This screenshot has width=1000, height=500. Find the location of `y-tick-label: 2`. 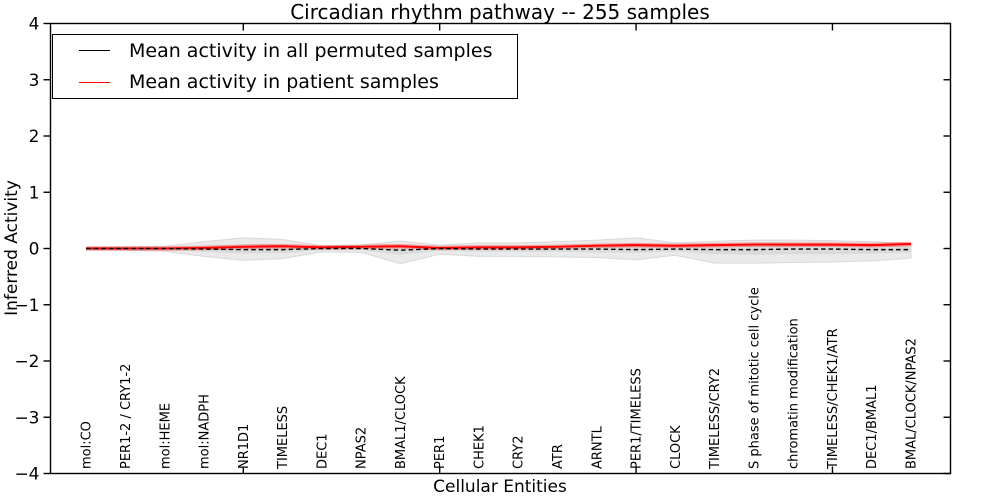

y-tick-label: 2 is located at coordinates (34, 137).